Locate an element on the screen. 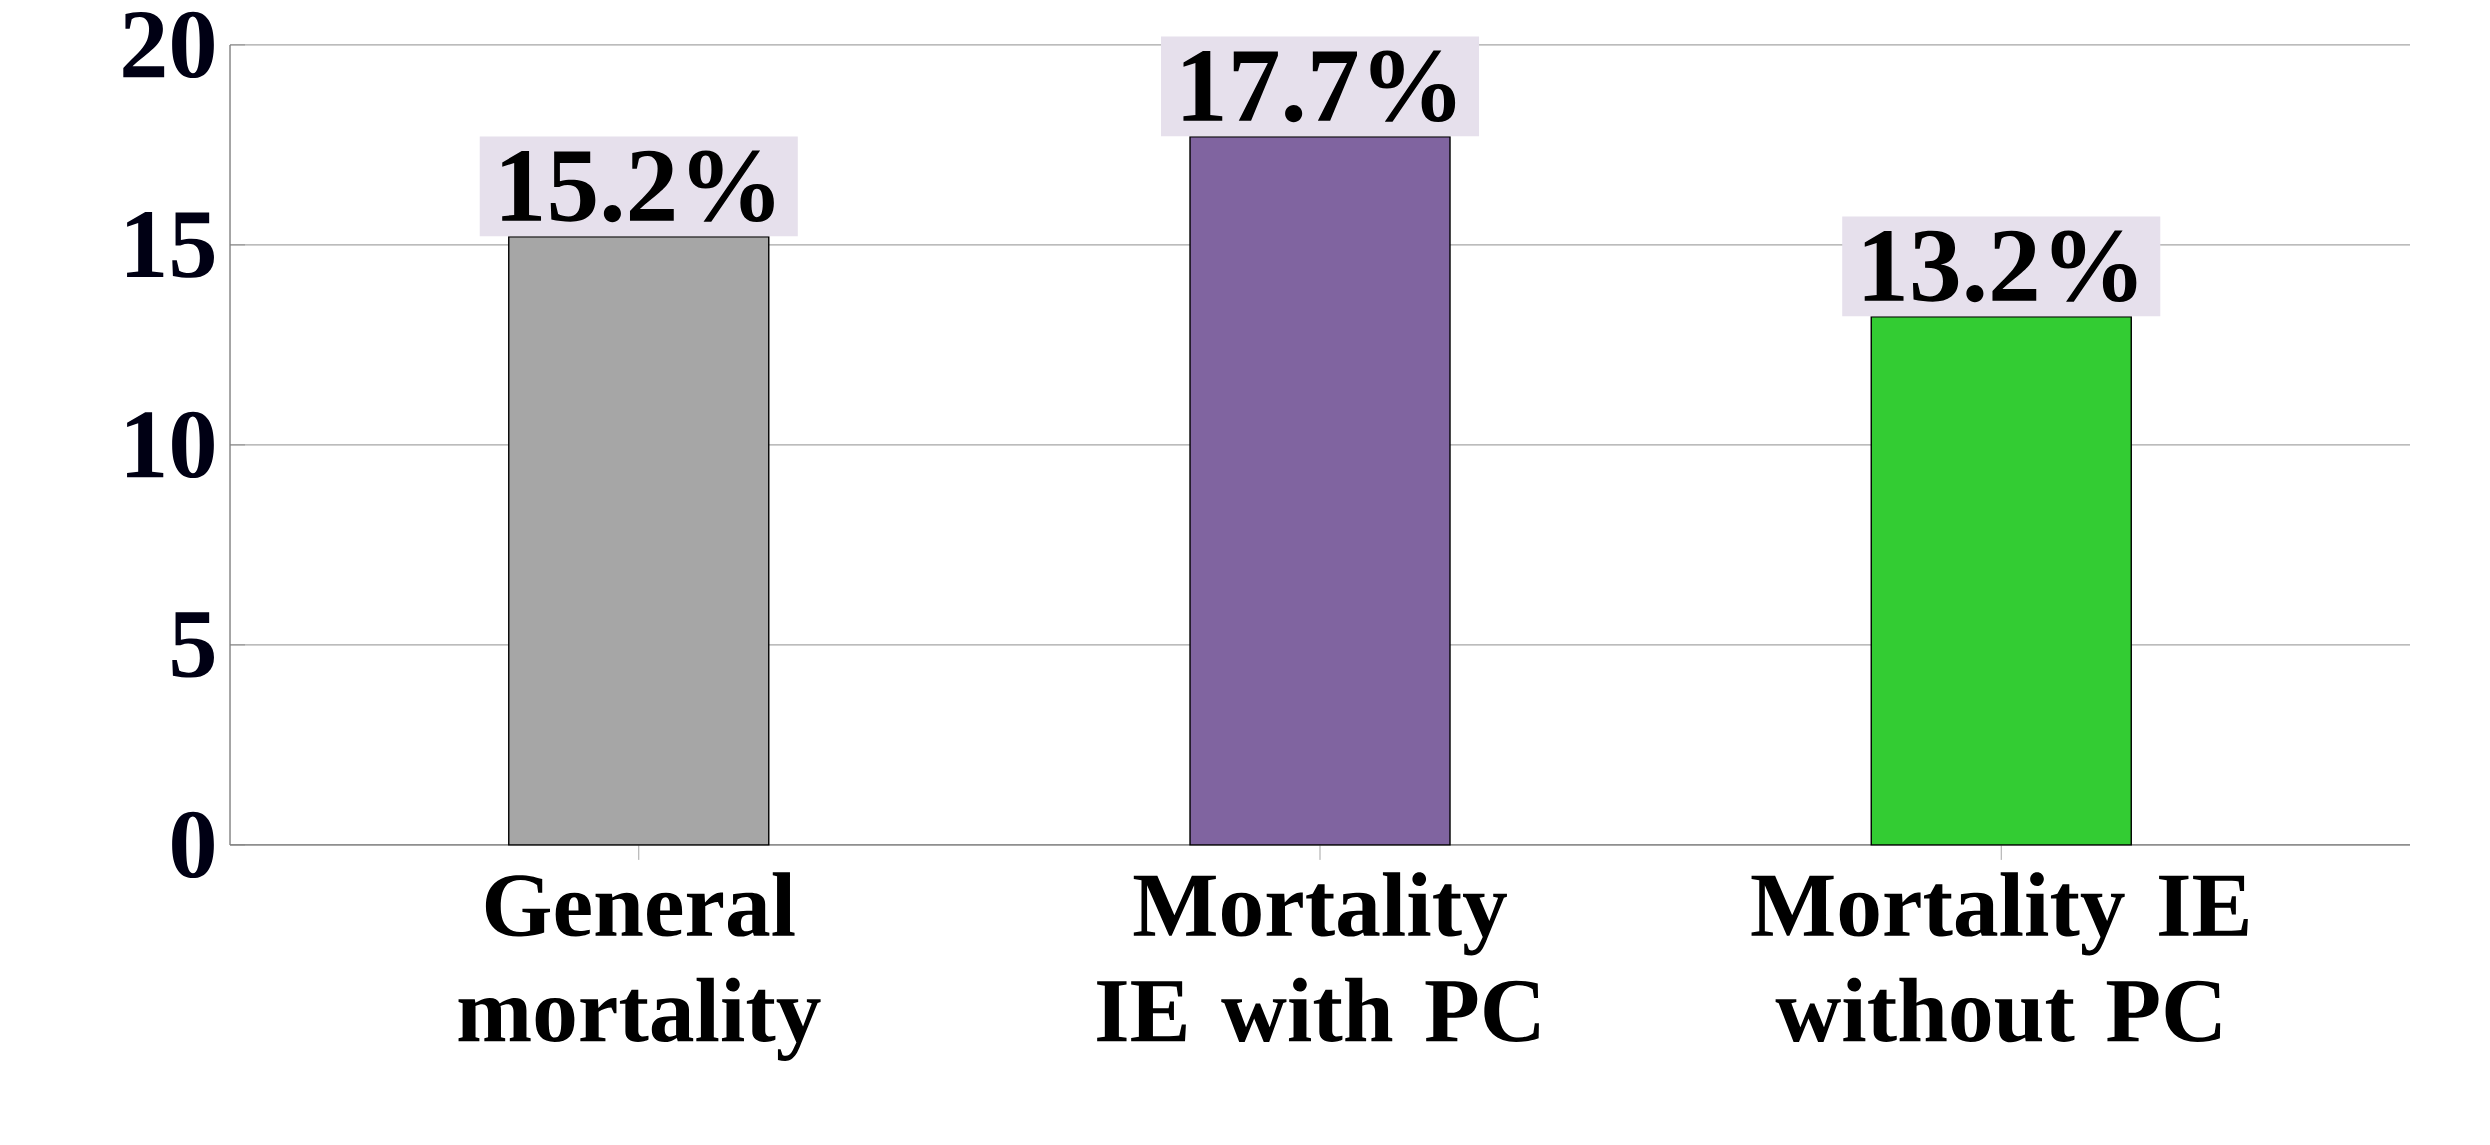 The width and height of the screenshot is (2490, 1145). y-tick-label: 5 is located at coordinates (193, 645).